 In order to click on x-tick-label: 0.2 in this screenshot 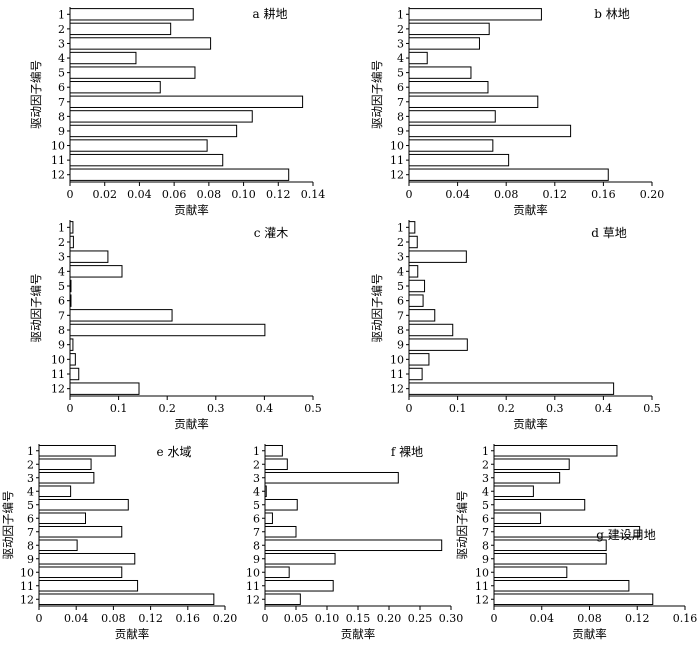, I will do `click(167, 408)`.